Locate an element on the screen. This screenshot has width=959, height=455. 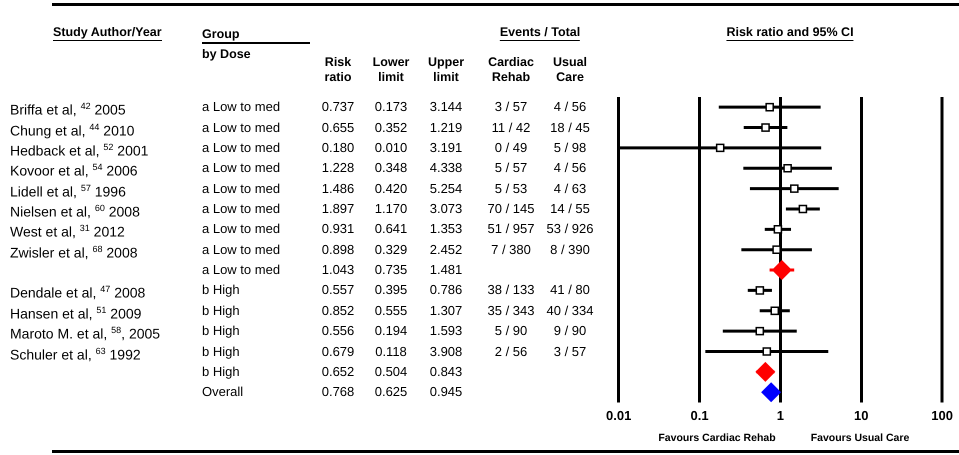
x-tick-label: 100 is located at coordinates (942, 415).